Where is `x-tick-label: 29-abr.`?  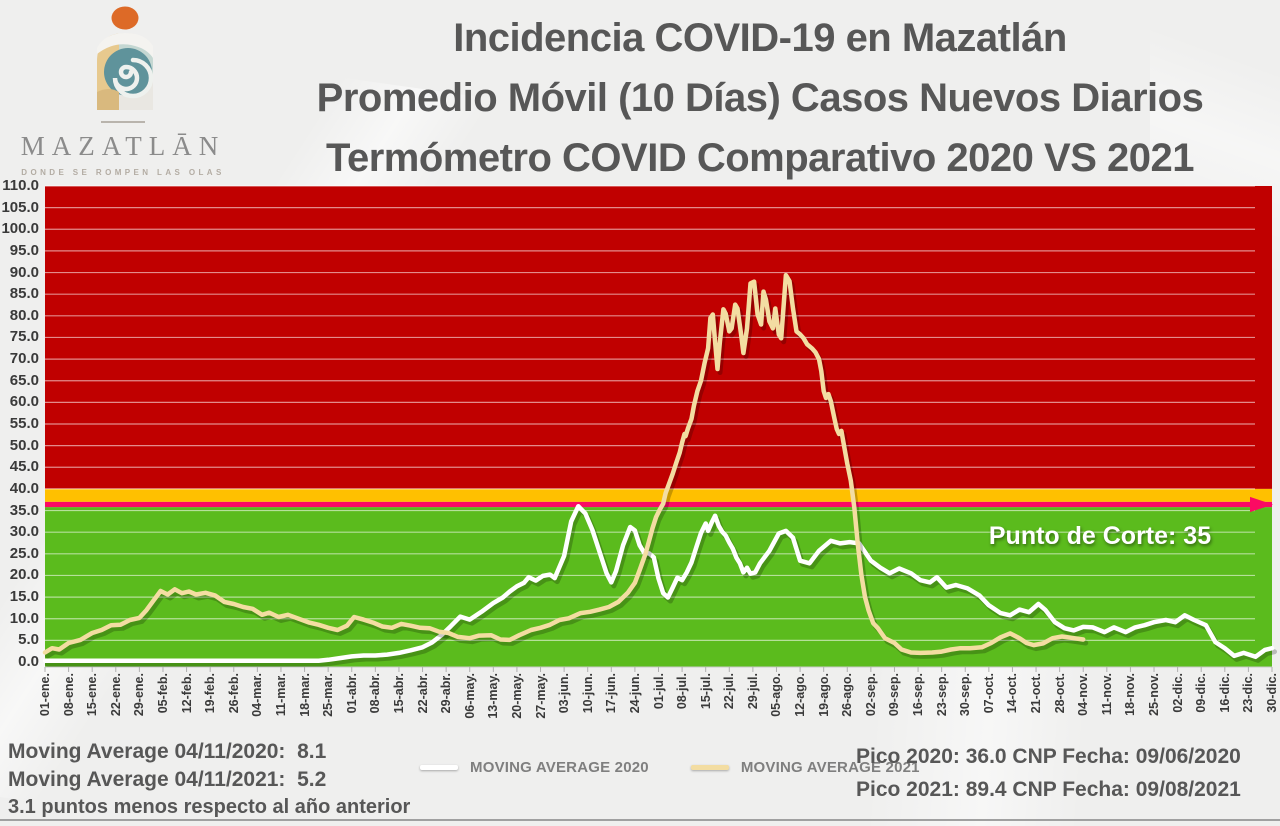
x-tick-label: 29-abr. is located at coordinates (446, 693).